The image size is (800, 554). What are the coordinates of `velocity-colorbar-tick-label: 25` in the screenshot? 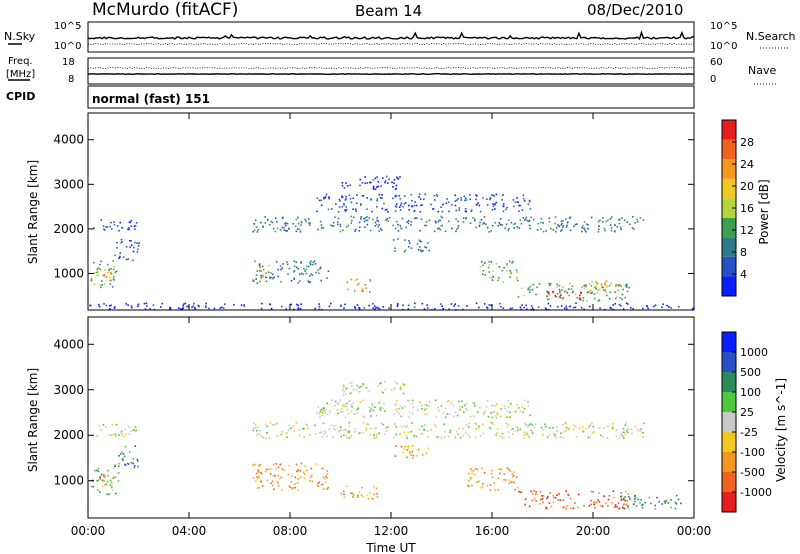 It's located at (747, 412).